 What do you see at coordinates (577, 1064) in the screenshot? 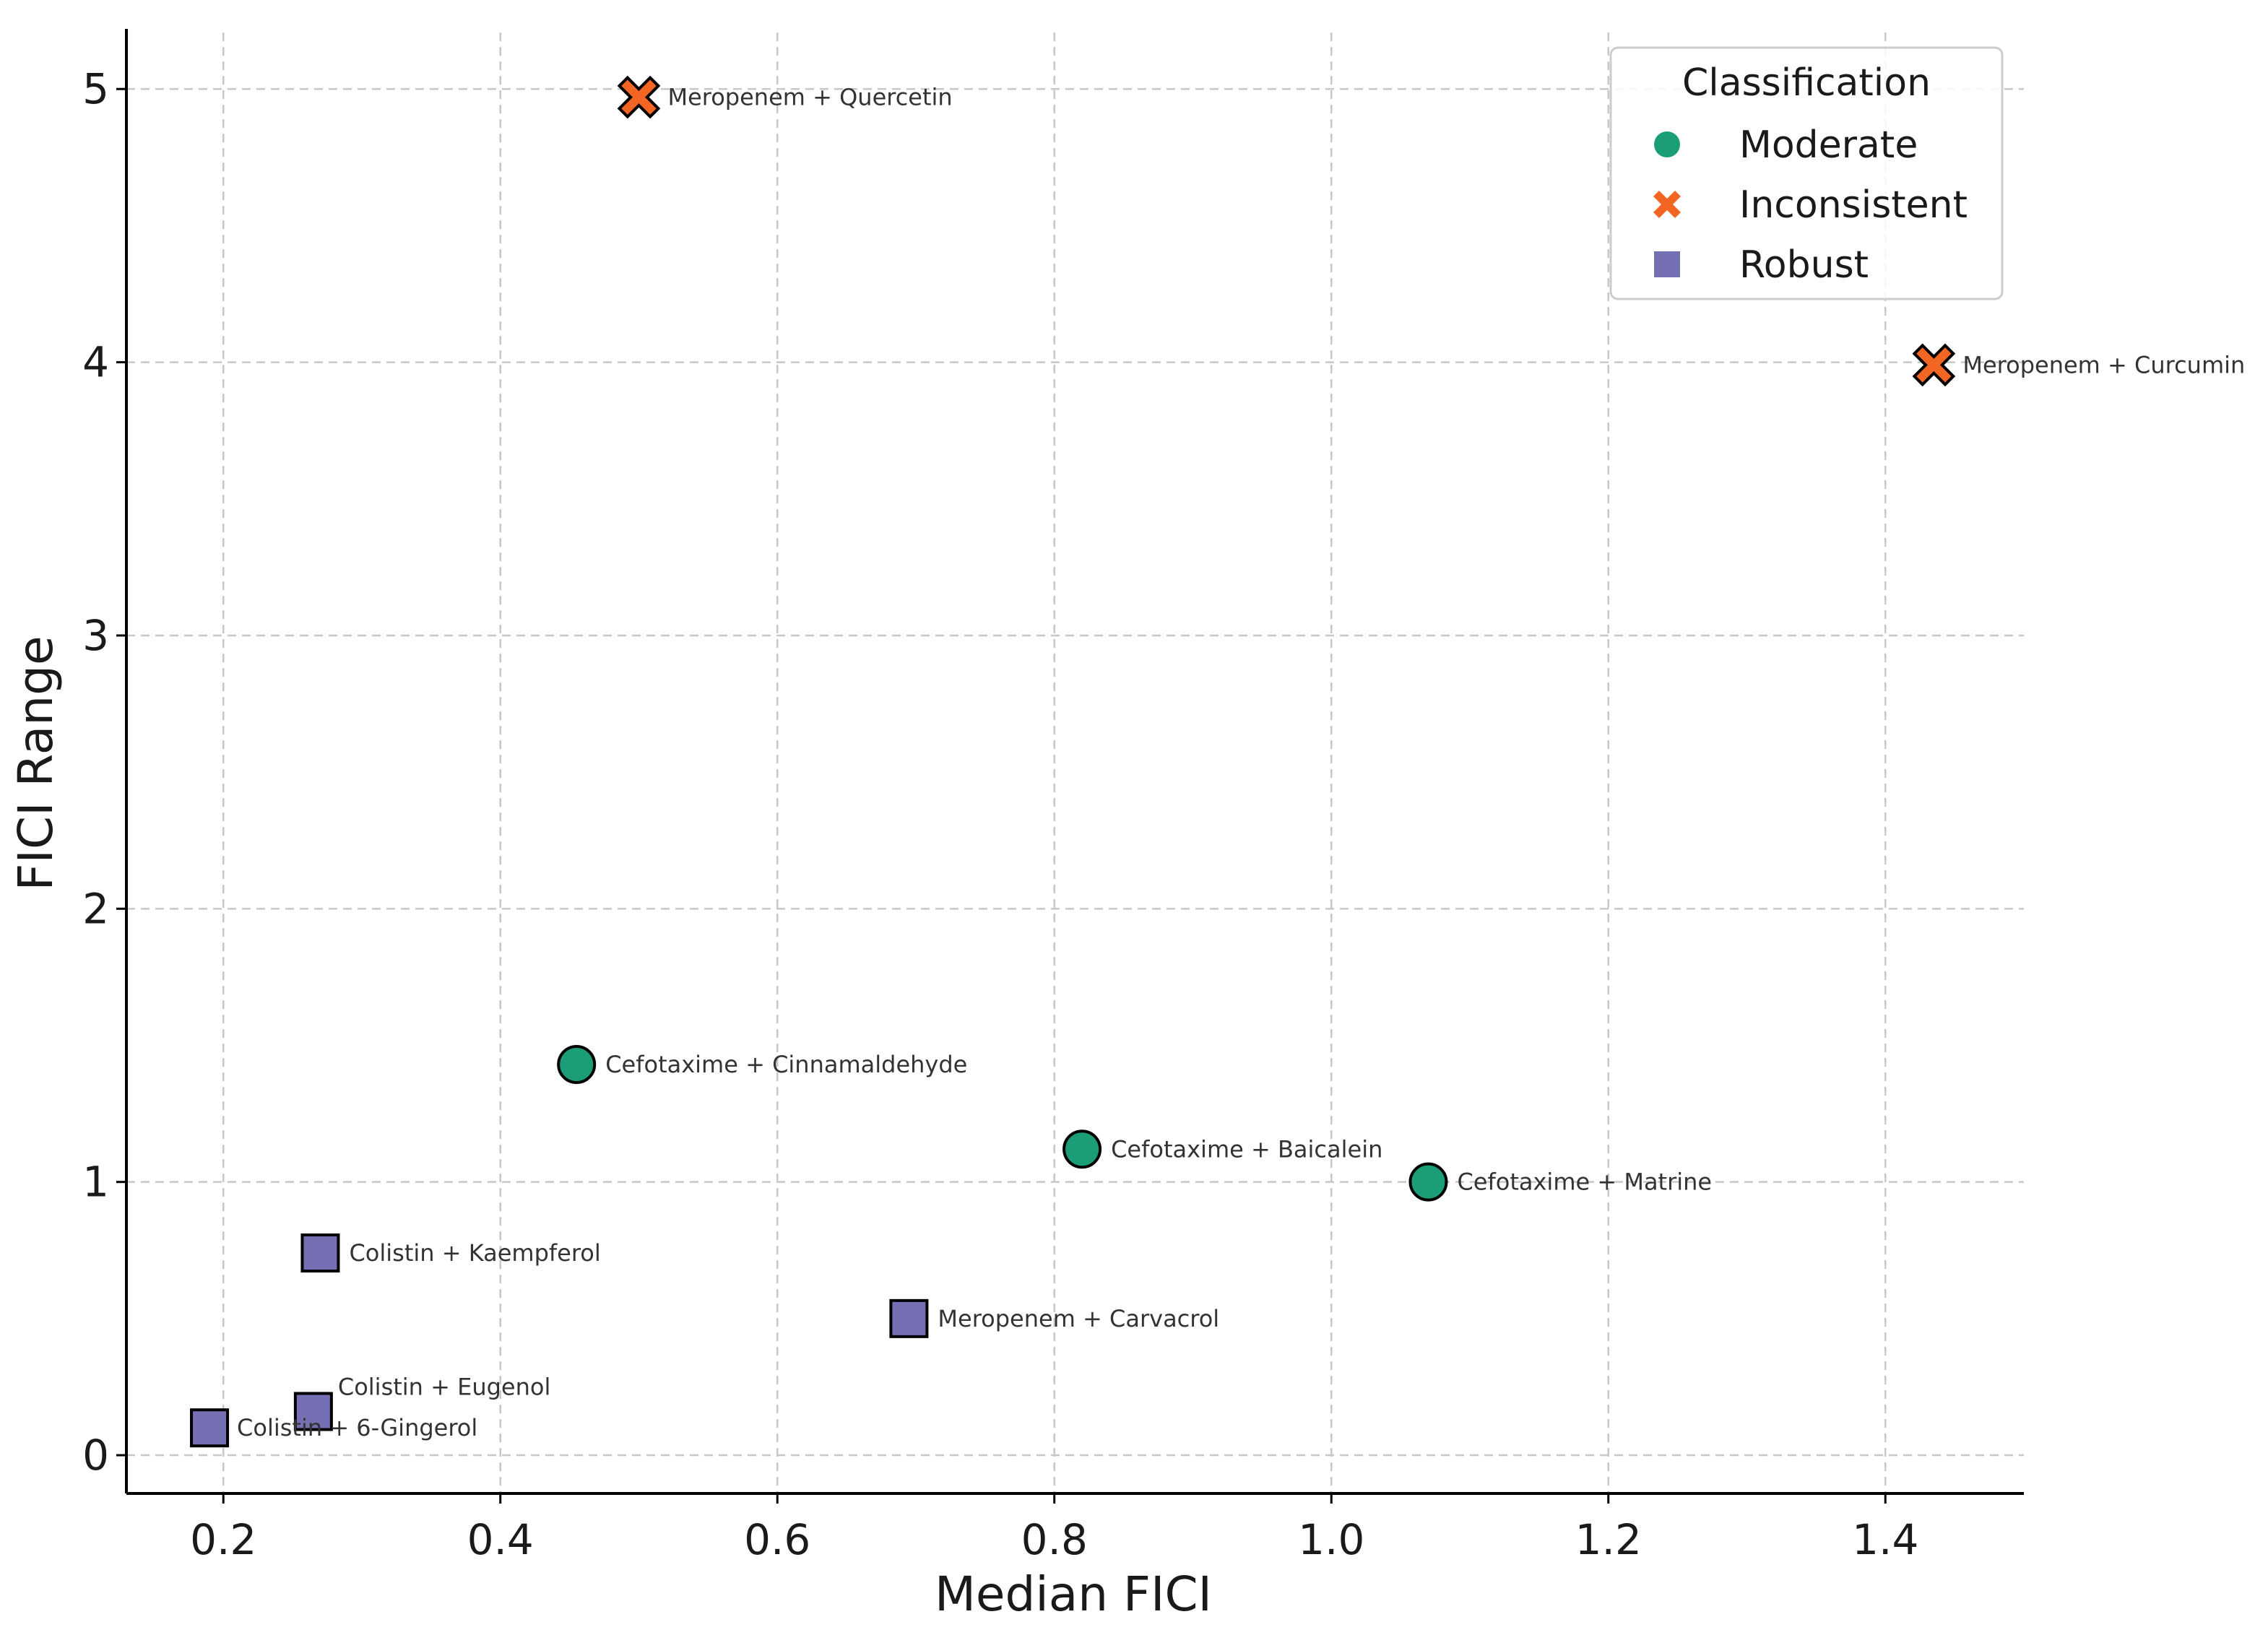
I see `point-cefotaxime-cinnamaldehyde` at bounding box center [577, 1064].